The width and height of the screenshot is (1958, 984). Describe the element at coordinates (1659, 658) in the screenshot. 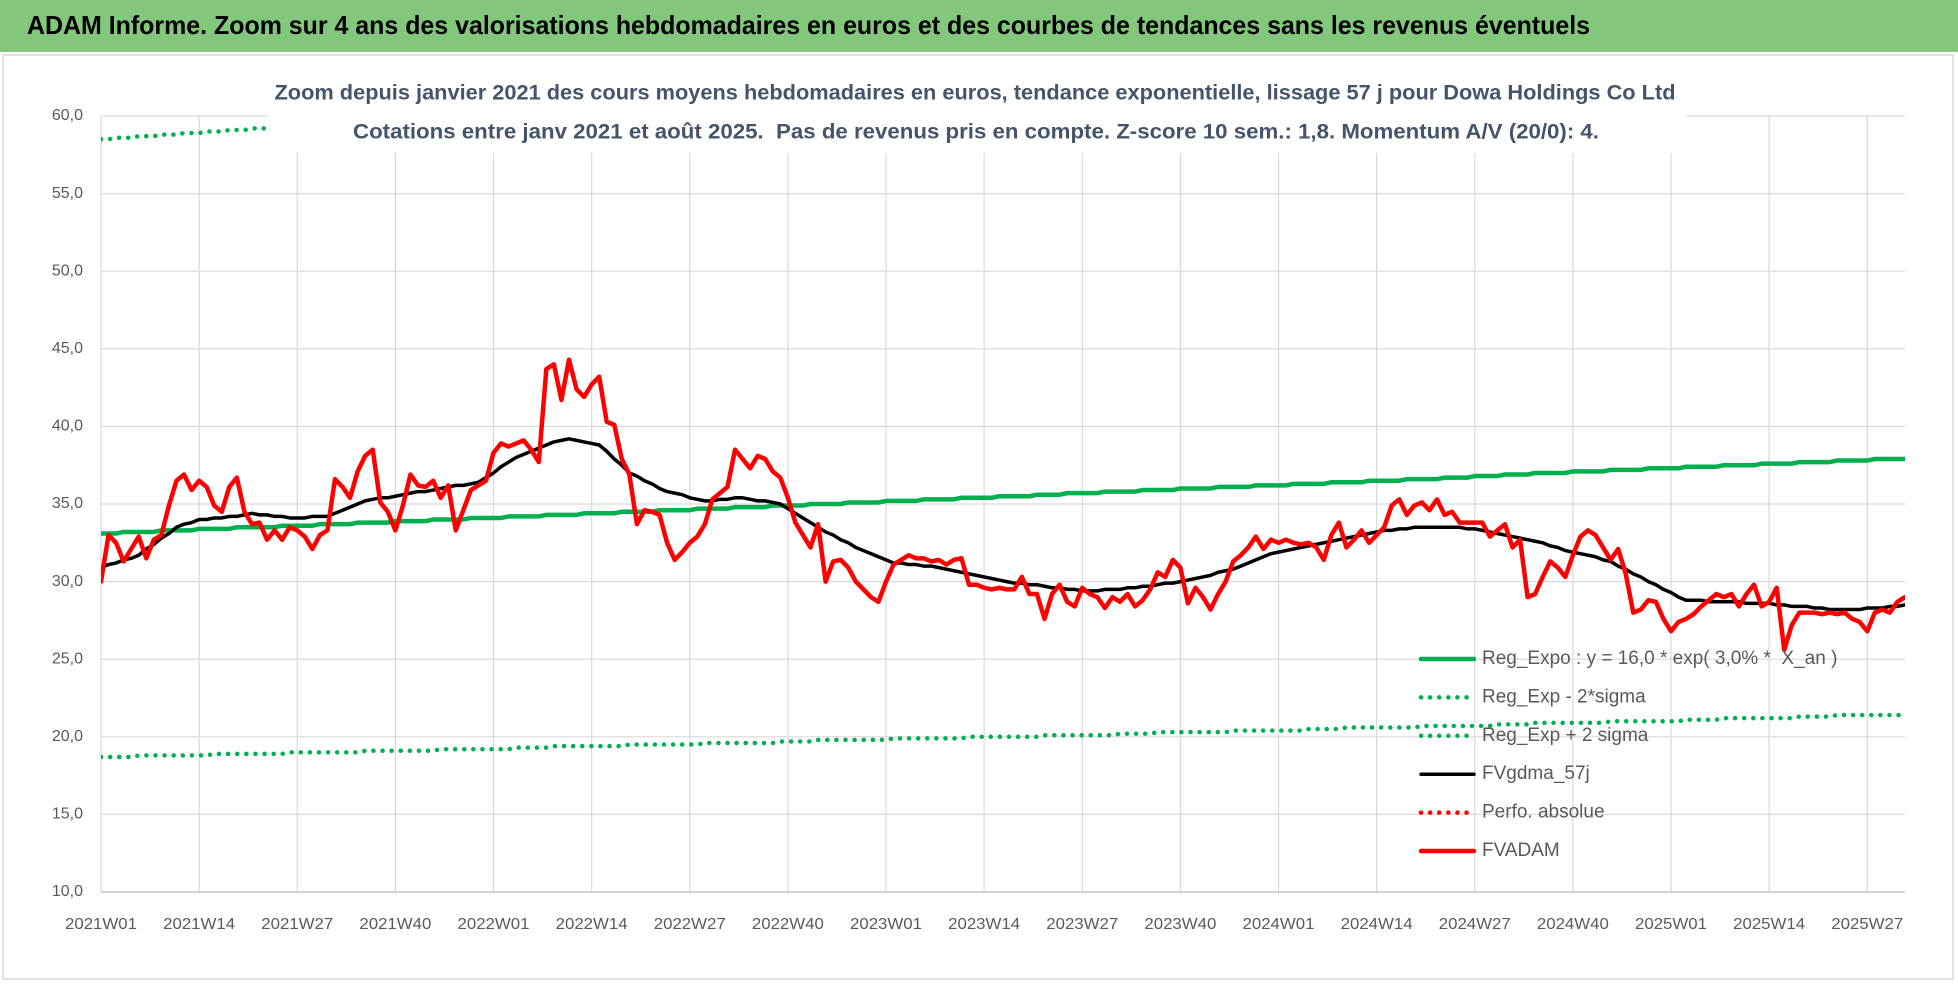

I see `legend-label: Reg_Expo : y = 16,0 * exp( 3,0% * X_an )` at that location.